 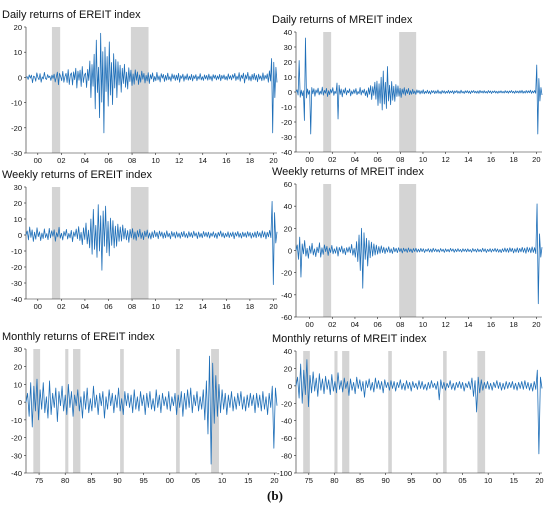 What do you see at coordinates (411, 480) in the screenshot?
I see `x-tick-label: 95` at bounding box center [411, 480].